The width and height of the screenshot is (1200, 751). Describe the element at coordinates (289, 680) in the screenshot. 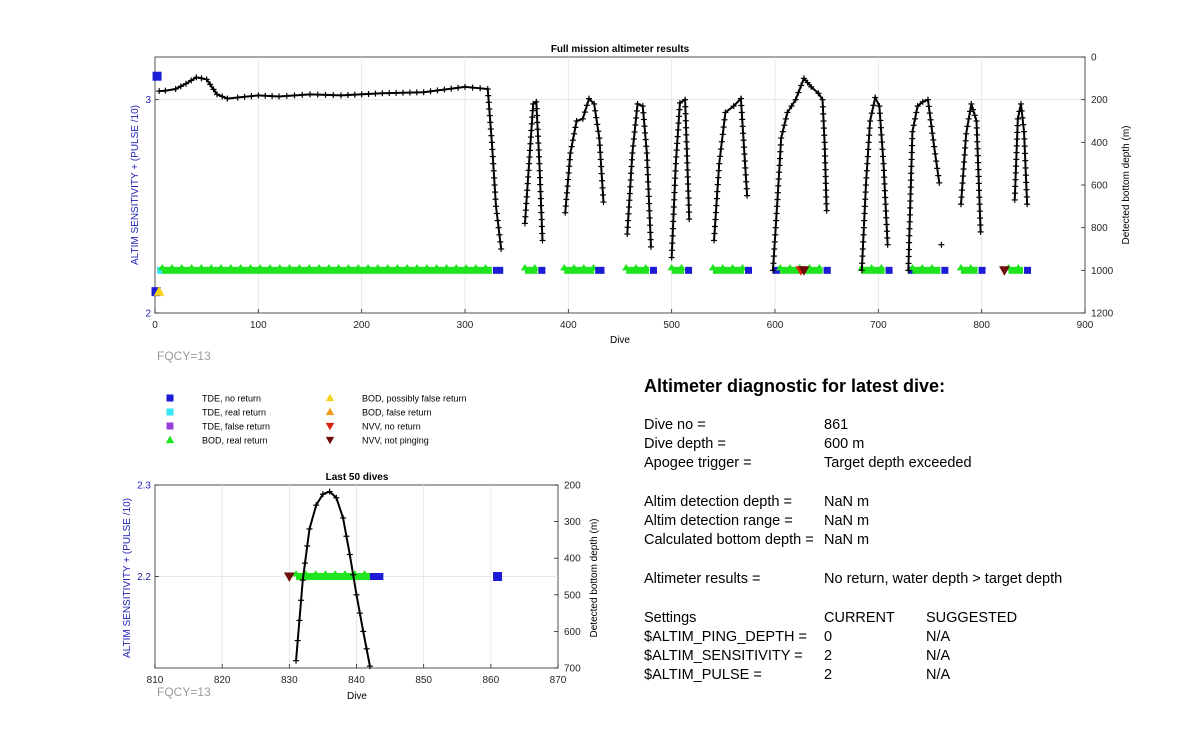

I see `x-tick-label: 830` at that location.